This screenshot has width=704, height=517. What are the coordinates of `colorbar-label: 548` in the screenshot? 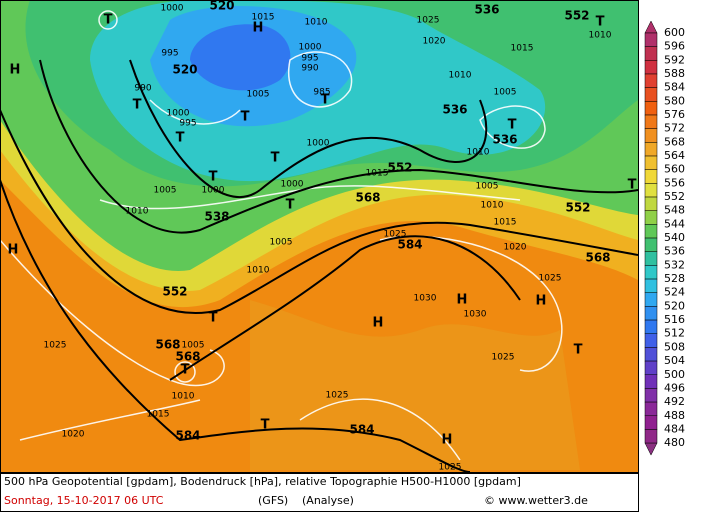 It's located at (674, 210).